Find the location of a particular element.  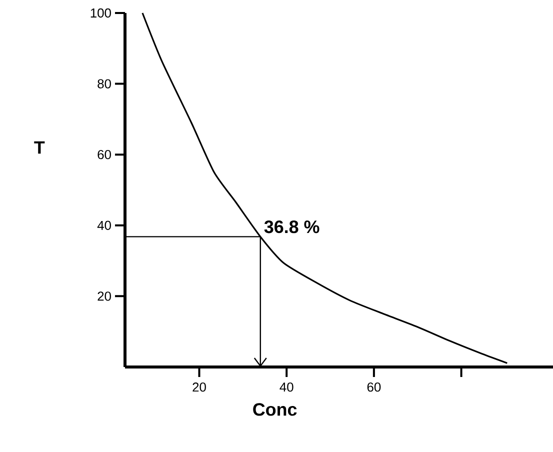

y-tick-label: 20 is located at coordinates (104, 296).